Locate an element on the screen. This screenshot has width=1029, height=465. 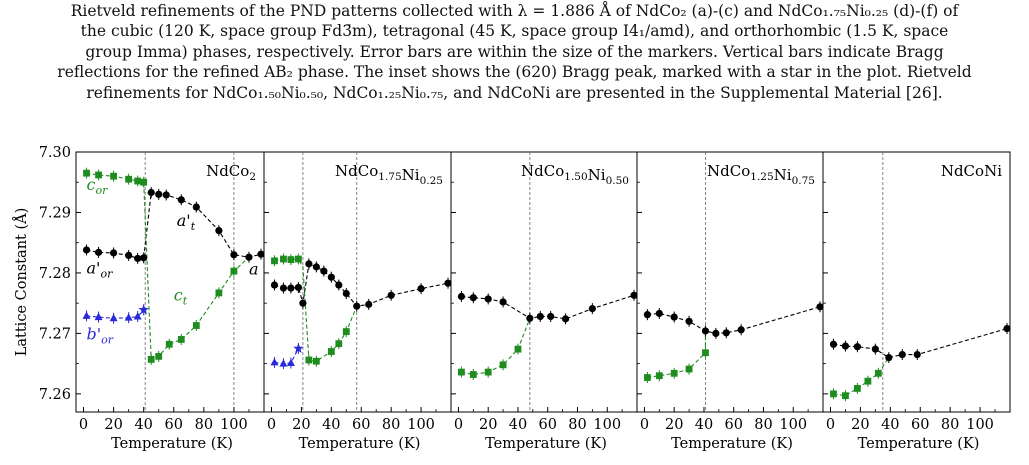
series-label: a't is located at coordinates (186, 222).